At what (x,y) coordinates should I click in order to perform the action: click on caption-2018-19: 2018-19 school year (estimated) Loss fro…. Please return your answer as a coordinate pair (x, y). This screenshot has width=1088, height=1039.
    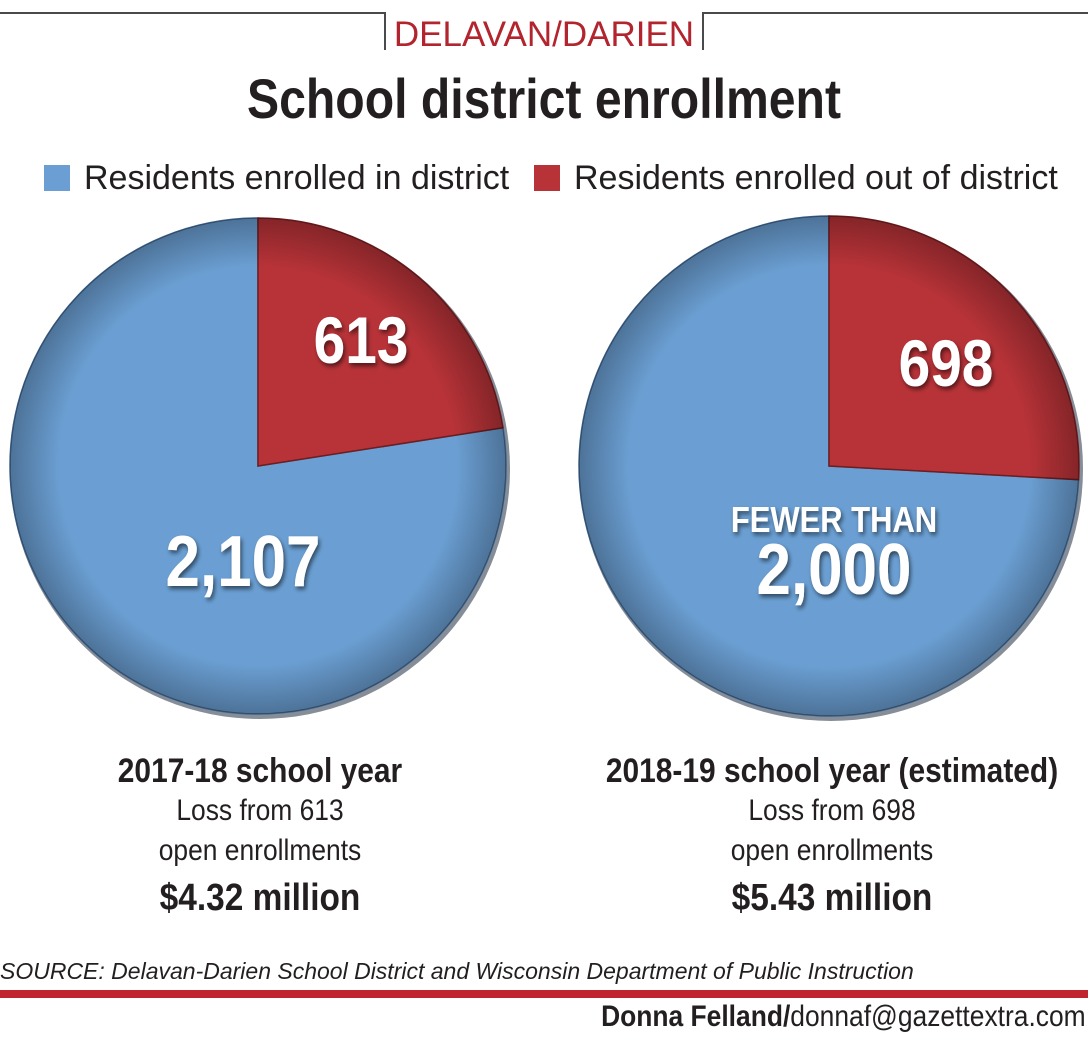
    Looking at the image, I should click on (830, 836).